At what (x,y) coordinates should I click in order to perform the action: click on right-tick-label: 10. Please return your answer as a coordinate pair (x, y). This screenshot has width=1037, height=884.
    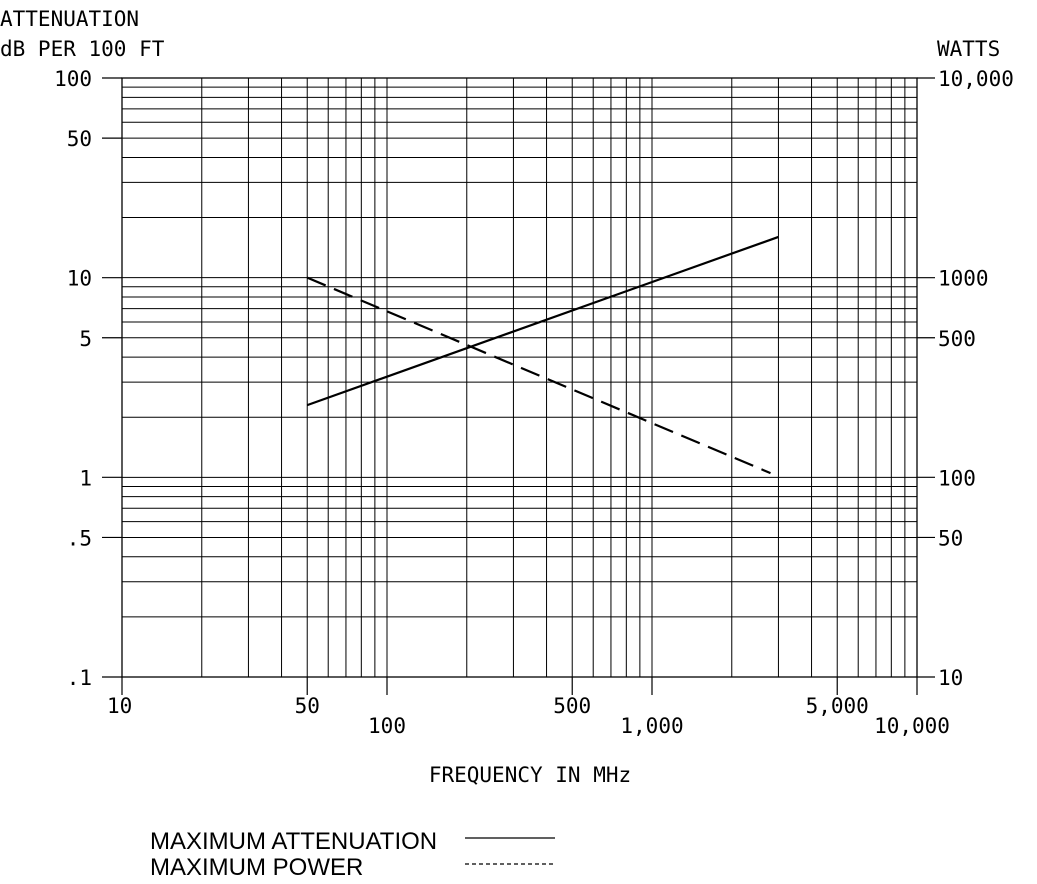
    Looking at the image, I should click on (950, 678).